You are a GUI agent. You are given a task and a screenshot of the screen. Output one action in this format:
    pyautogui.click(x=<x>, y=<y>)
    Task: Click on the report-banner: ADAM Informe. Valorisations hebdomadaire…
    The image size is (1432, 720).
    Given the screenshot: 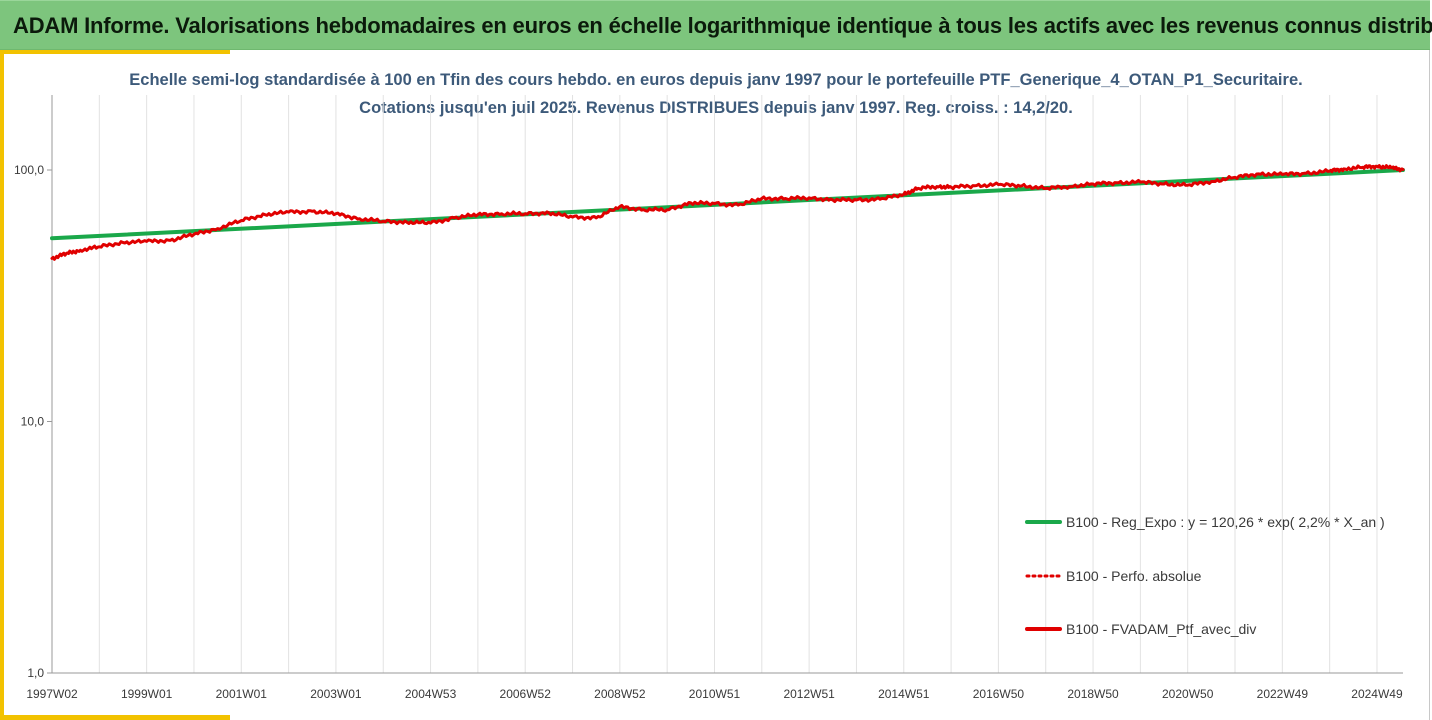 What is the action you would take?
    pyautogui.click(x=716, y=25)
    